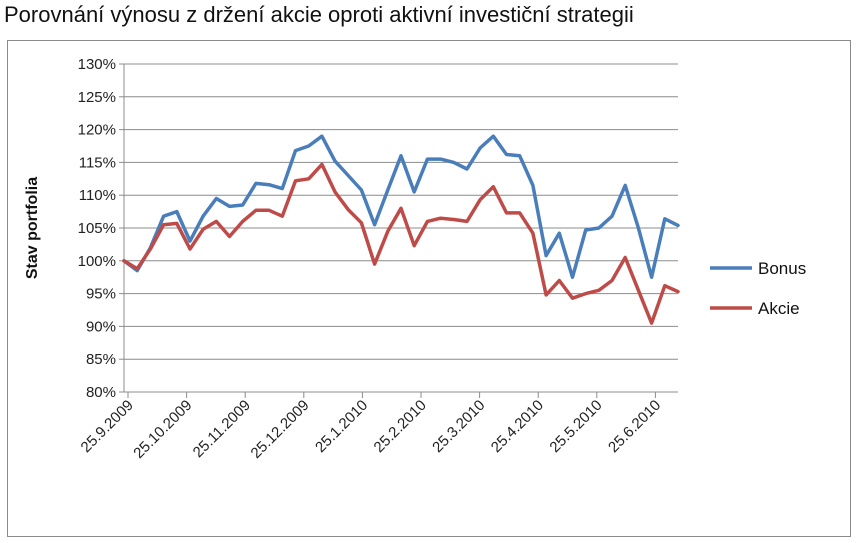 The image size is (863, 543). I want to click on y-tick-label: 90%, so click(101, 326).